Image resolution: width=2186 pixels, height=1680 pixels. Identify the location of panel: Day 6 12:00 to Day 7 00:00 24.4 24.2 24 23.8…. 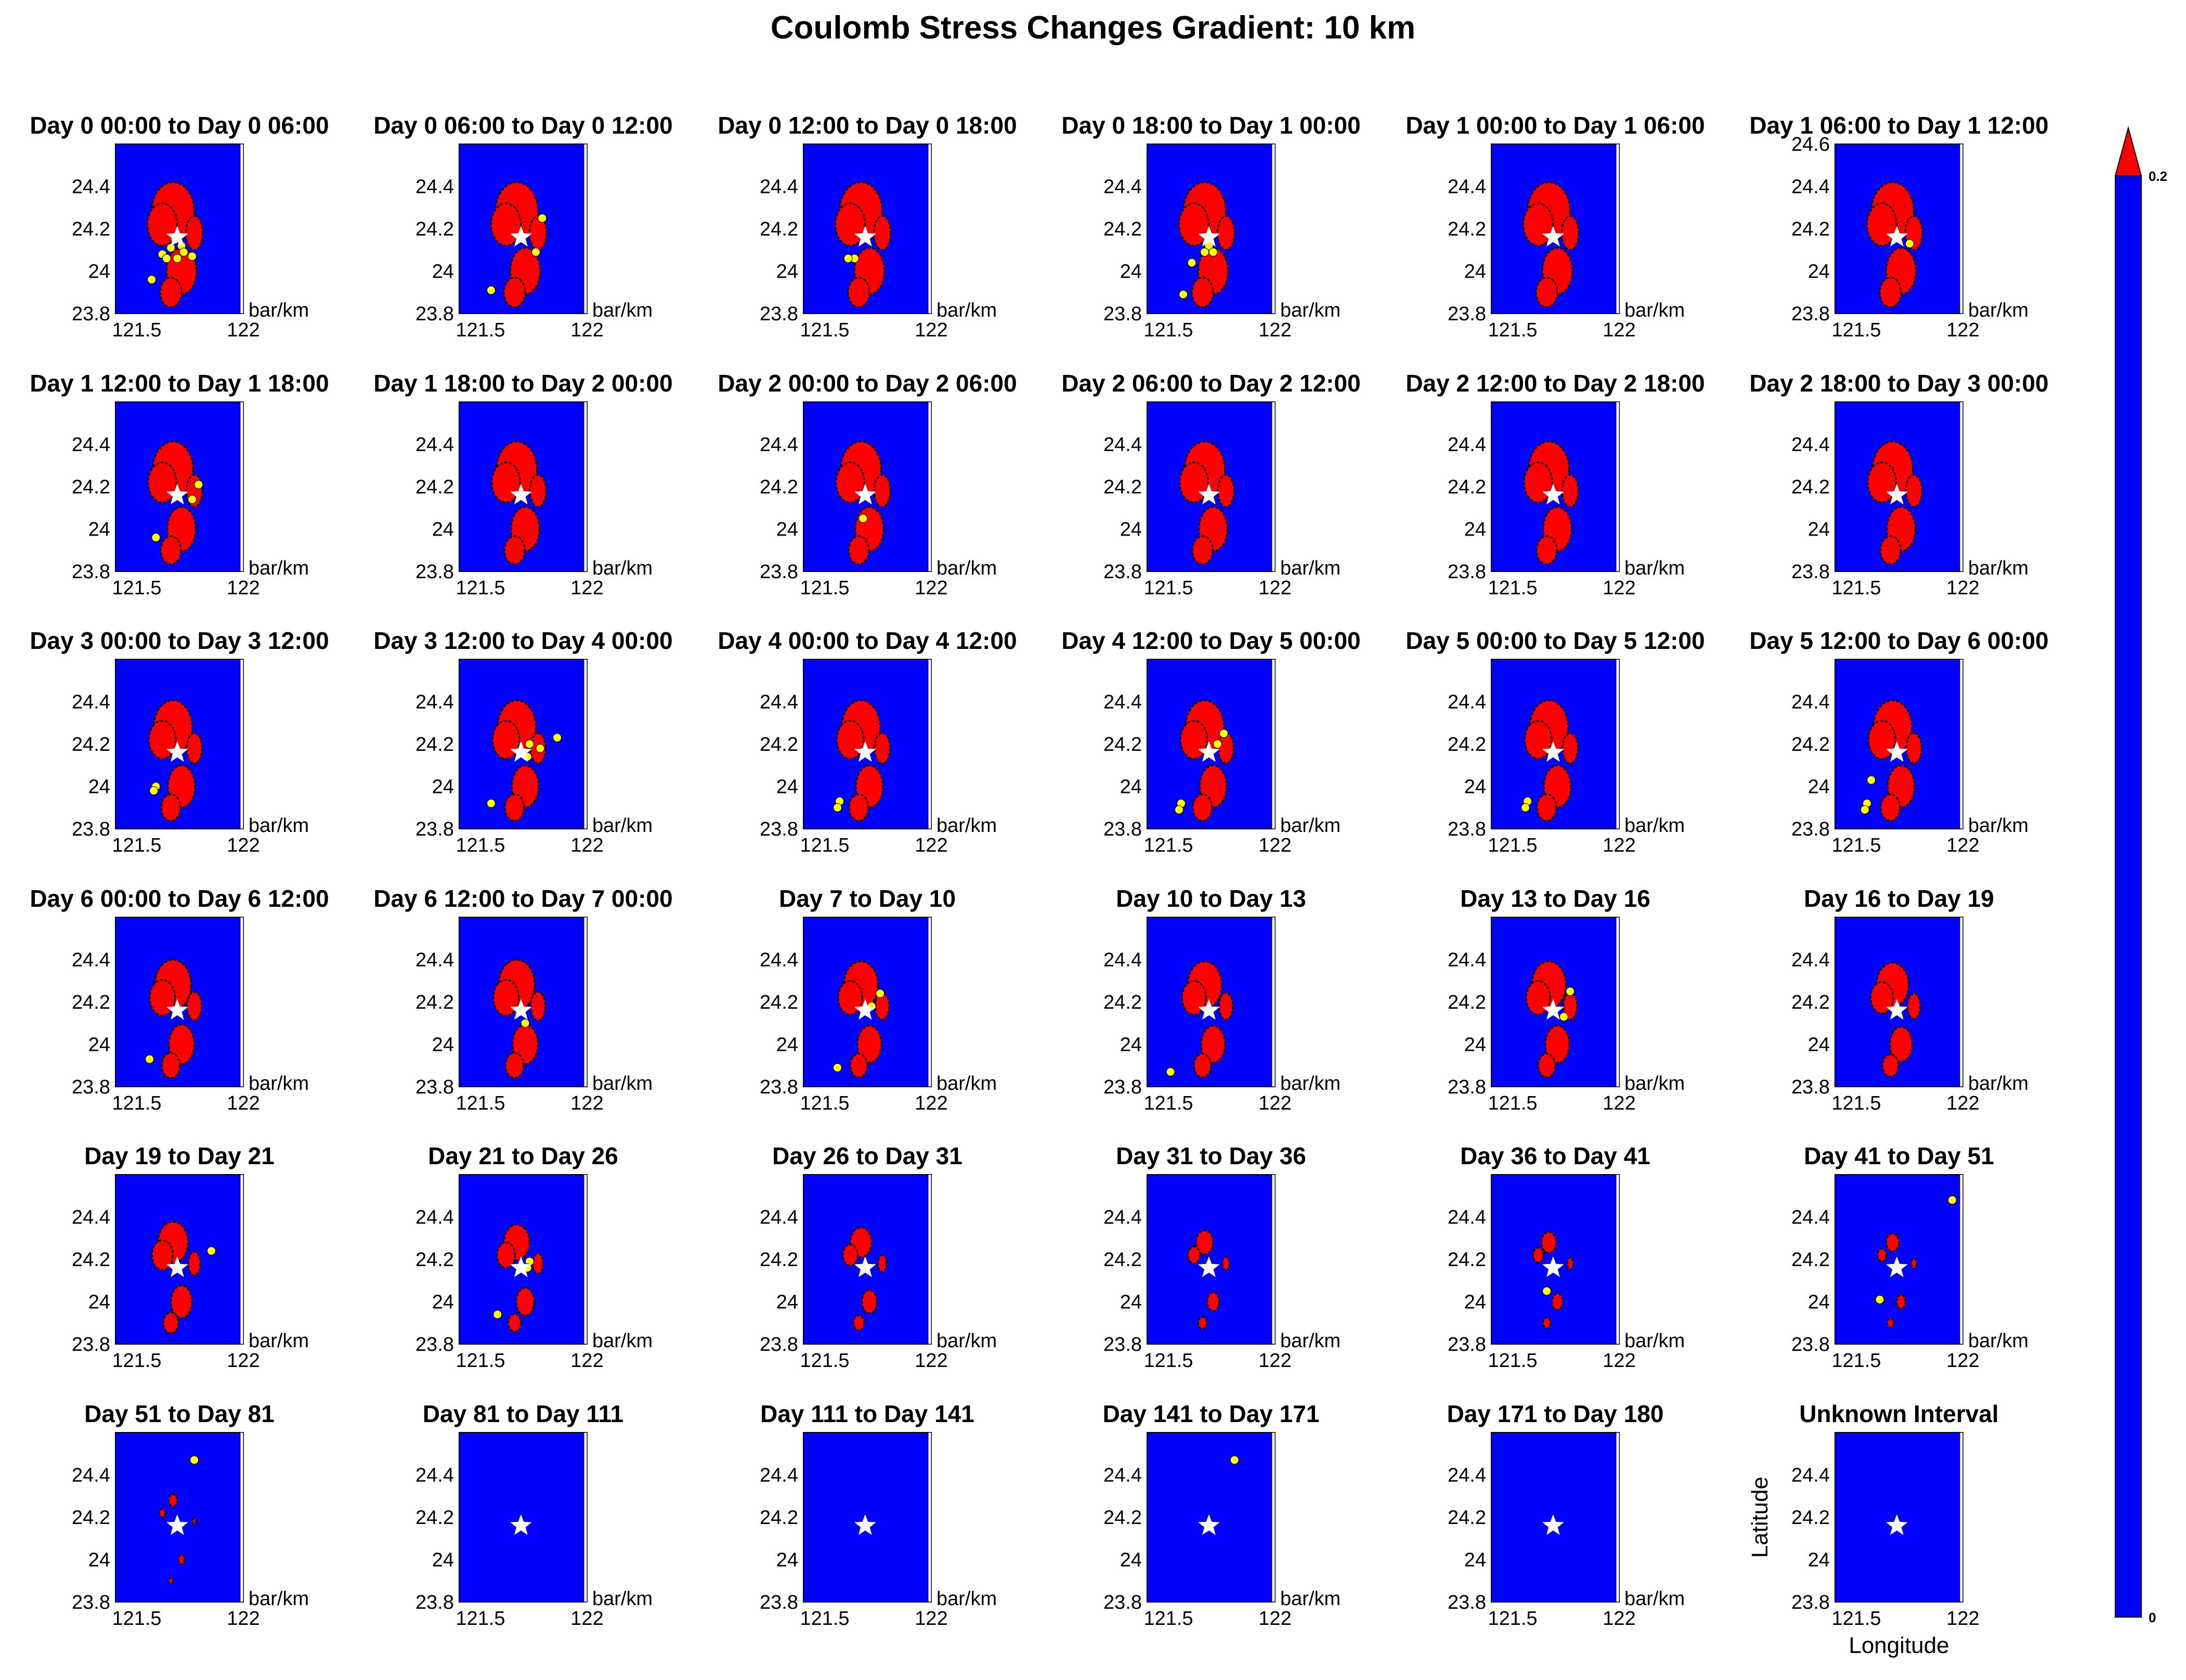
(522, 999).